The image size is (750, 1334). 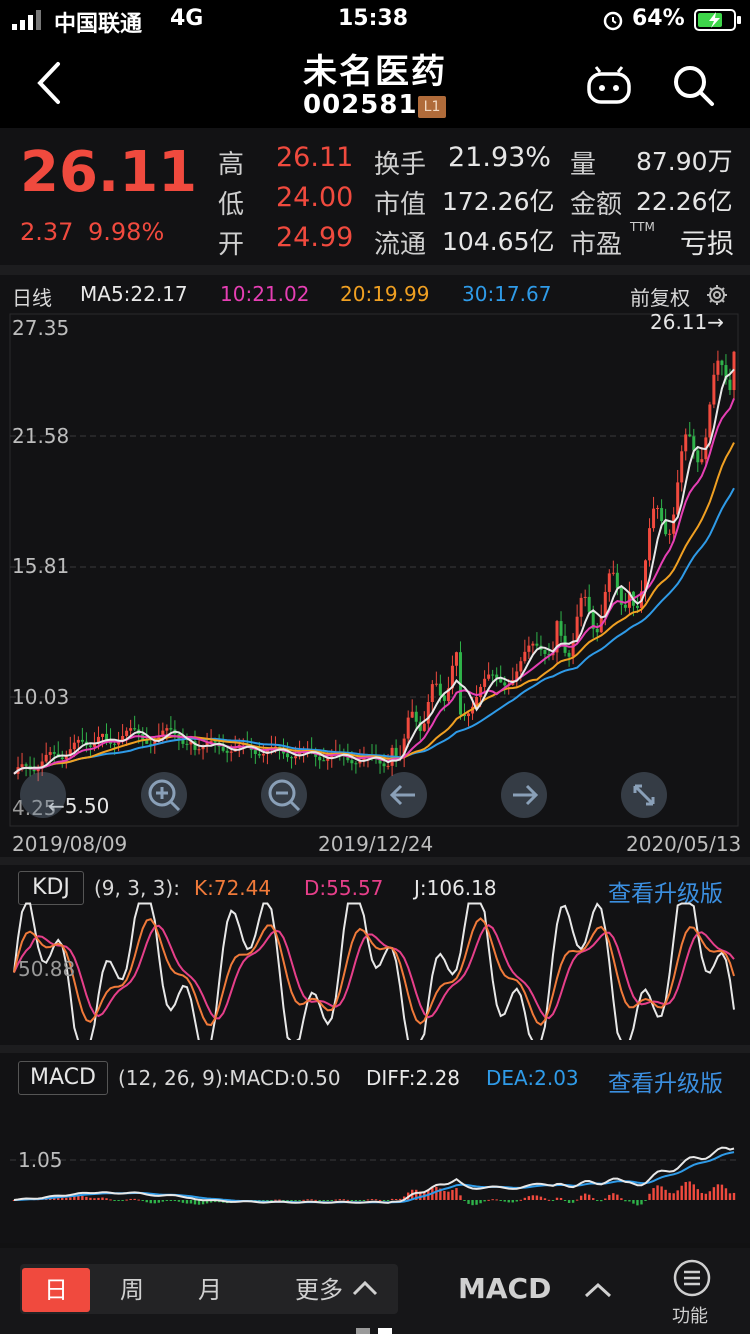 What do you see at coordinates (375, 1148) in the screenshot?
I see `macd-panel` at bounding box center [375, 1148].